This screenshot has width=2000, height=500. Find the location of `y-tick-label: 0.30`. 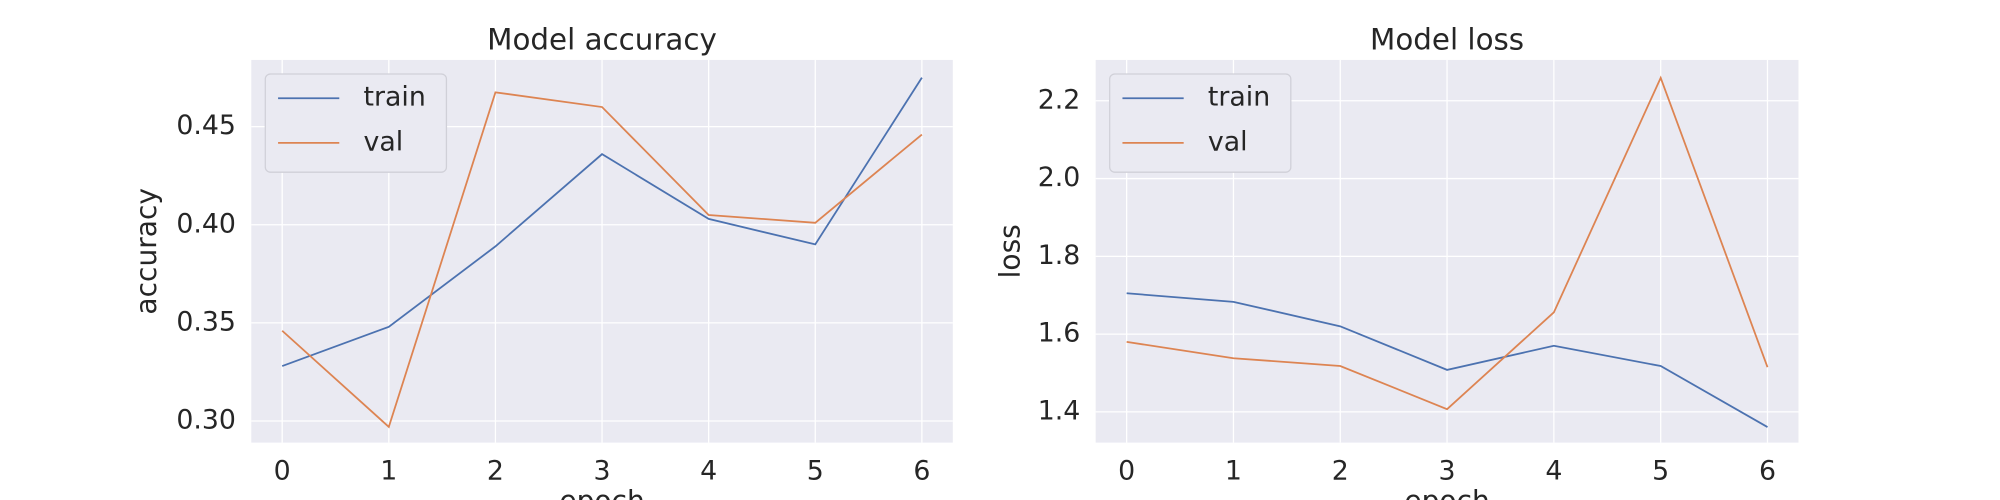

y-tick-label: 0.30 is located at coordinates (206, 420).